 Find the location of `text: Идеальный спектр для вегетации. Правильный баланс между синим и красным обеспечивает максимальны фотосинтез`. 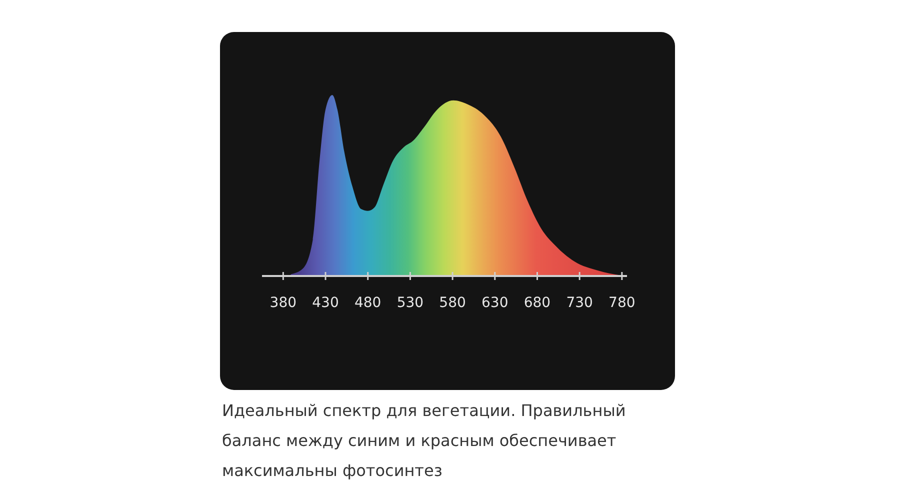

text: Идеальный спектр для вегетации. Правильный баланс между синим и красным обеспечивает максимальны фотосинтез is located at coordinates (424, 440).